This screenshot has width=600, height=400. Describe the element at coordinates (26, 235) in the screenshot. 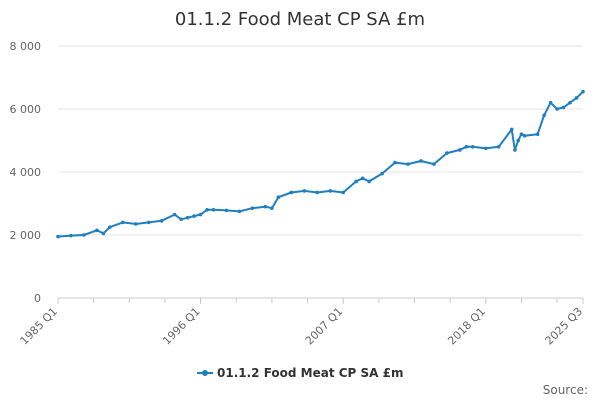

I see `y-tick-label: 2 000` at that location.